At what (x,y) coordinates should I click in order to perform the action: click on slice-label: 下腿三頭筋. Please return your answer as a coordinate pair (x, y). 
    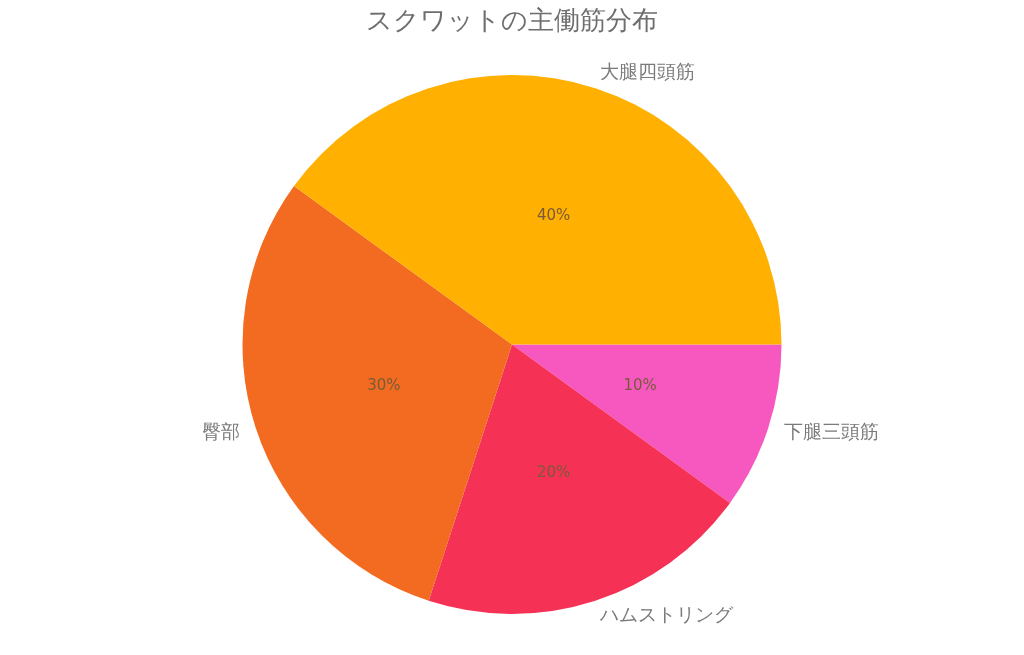
    Looking at the image, I should click on (831, 430).